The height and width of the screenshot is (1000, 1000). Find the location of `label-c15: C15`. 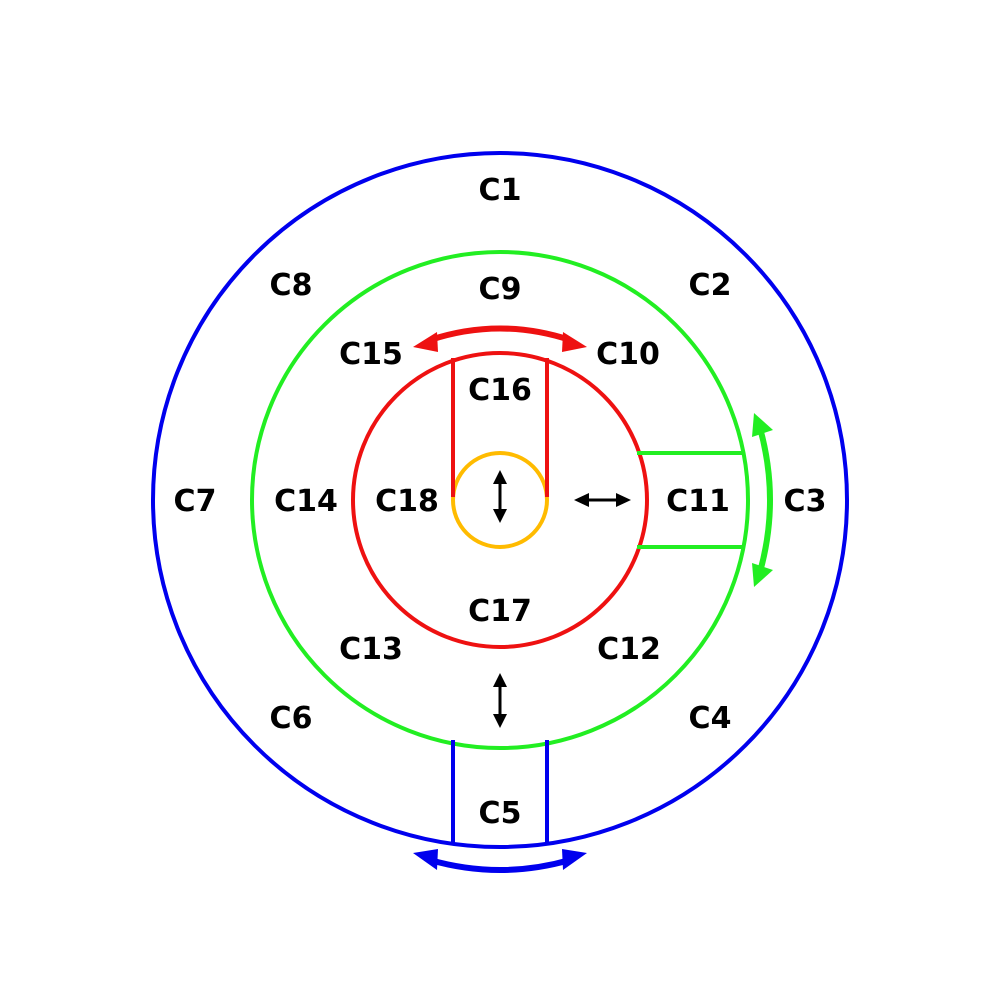

label-c15: C15 is located at coordinates (371, 354).